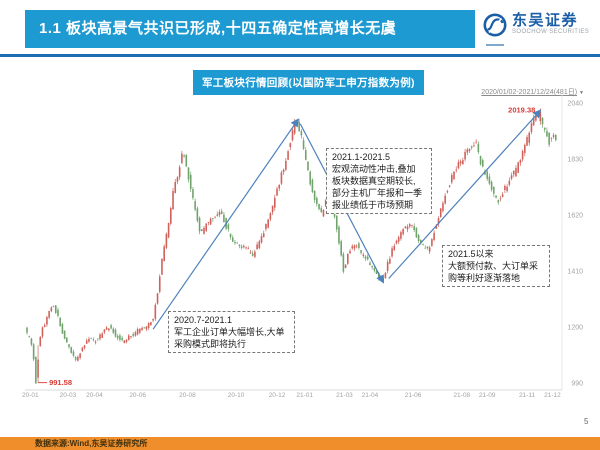 The width and height of the screenshot is (600, 450). What do you see at coordinates (581, 93) in the screenshot?
I see `chevron-down-icon: ▼` at bounding box center [581, 93].